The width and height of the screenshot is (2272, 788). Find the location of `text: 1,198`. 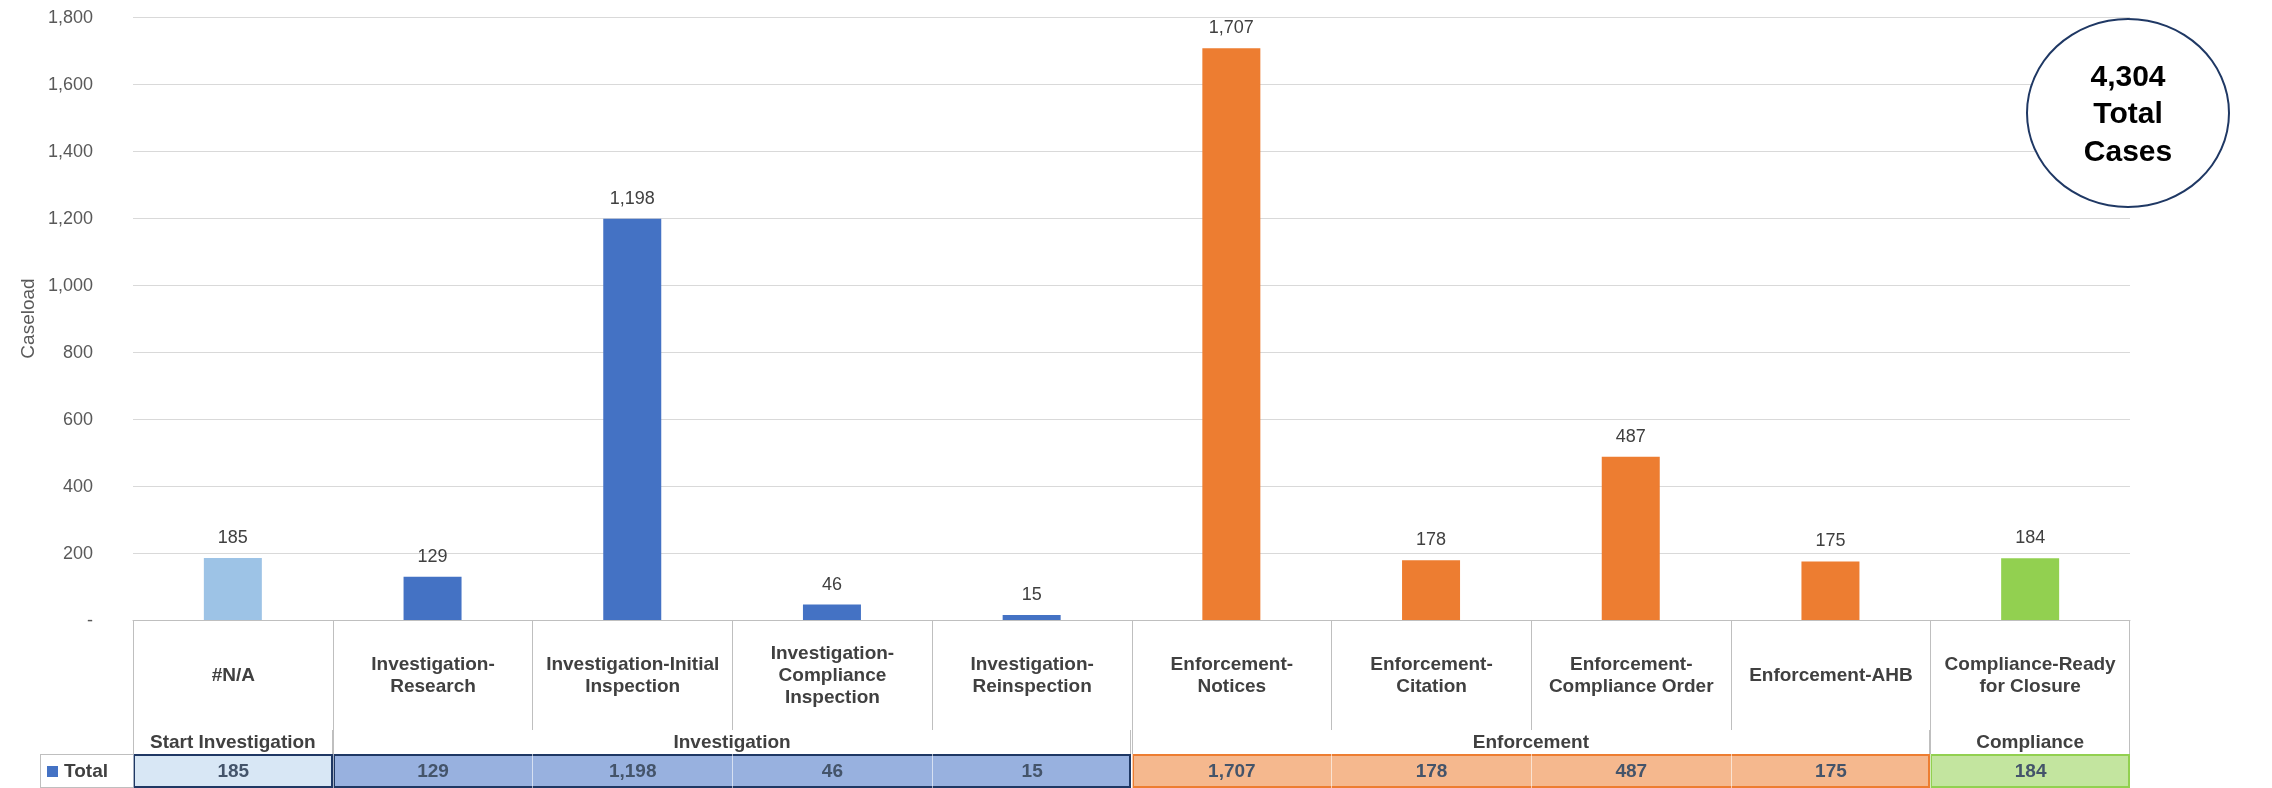

text: 1,198 is located at coordinates (632, 197).